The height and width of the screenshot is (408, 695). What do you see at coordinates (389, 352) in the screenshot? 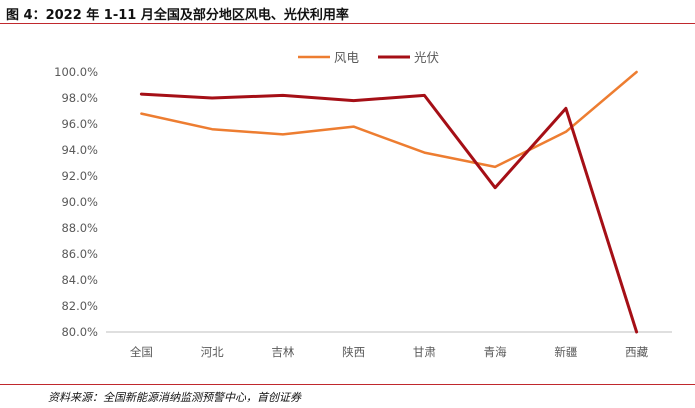
I see `x-axis-ticks: 全国 河北 吉林 陕西 甘肃 青海 新疆 西藏` at bounding box center [389, 352].